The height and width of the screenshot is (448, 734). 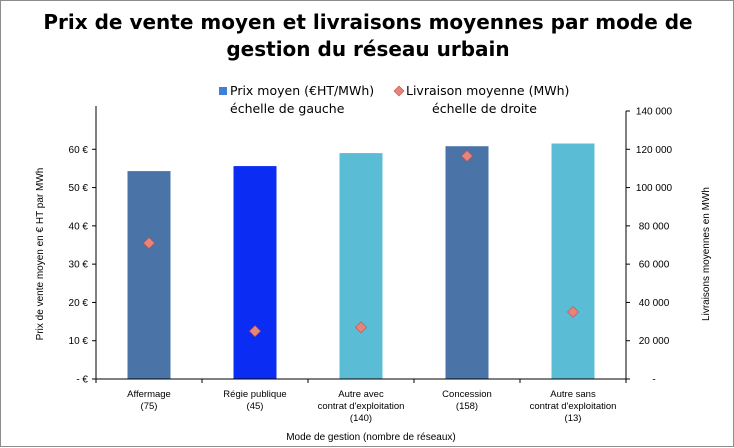 I want to click on right-tick-label: 140 000, so click(x=654, y=112).